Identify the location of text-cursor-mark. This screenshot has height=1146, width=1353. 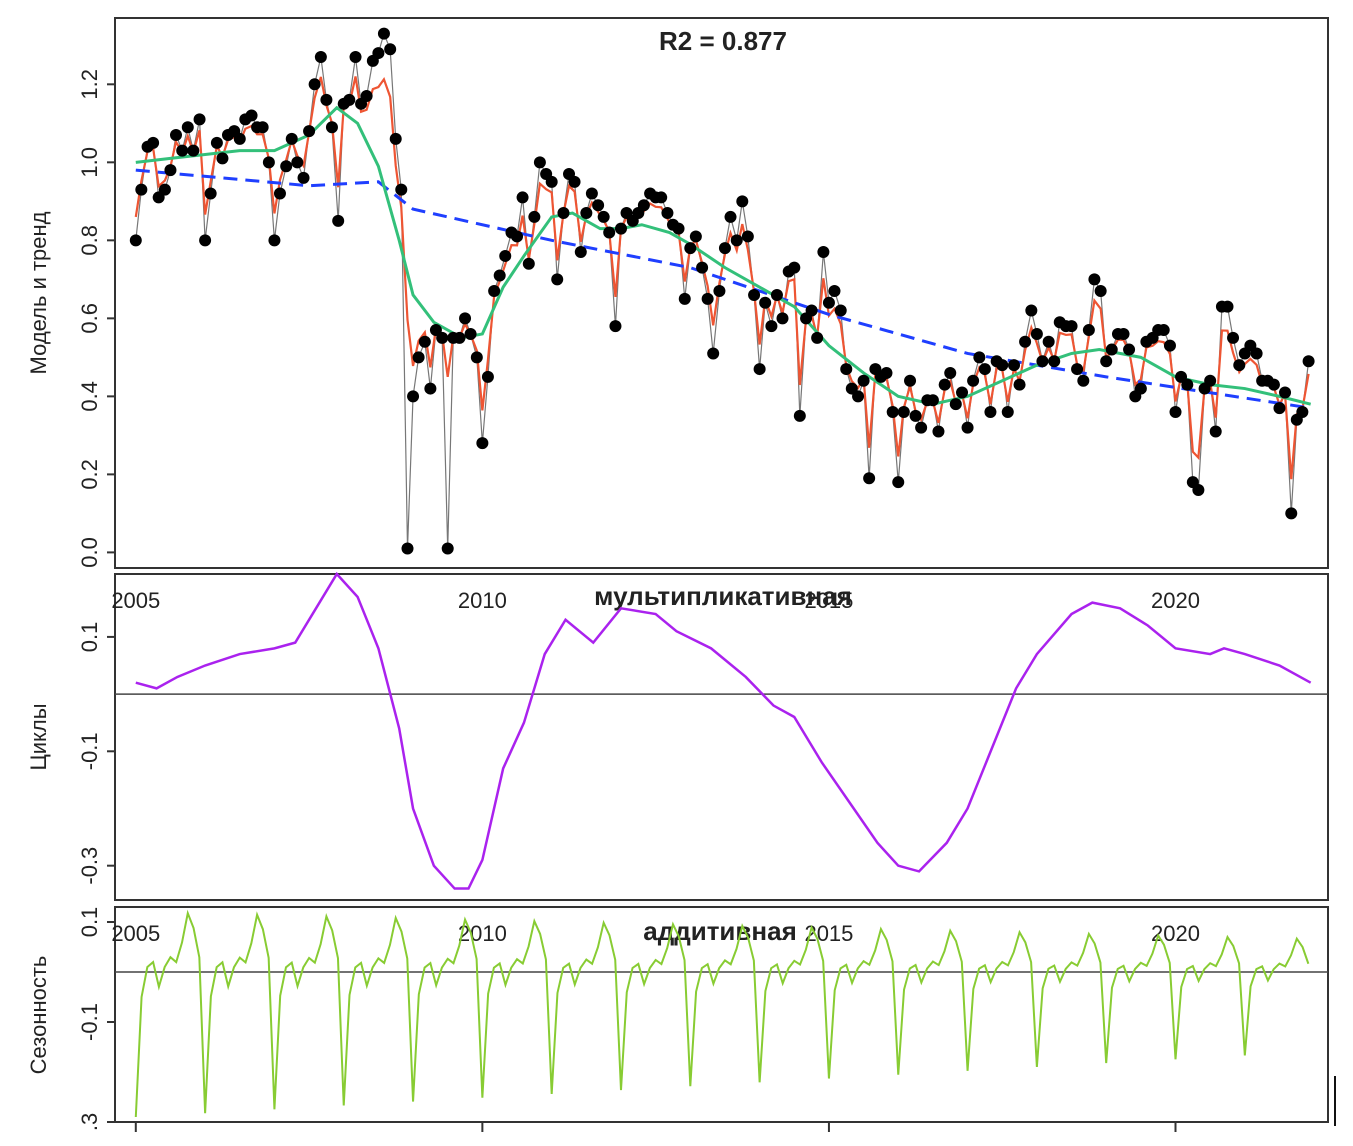
(1335, 1101).